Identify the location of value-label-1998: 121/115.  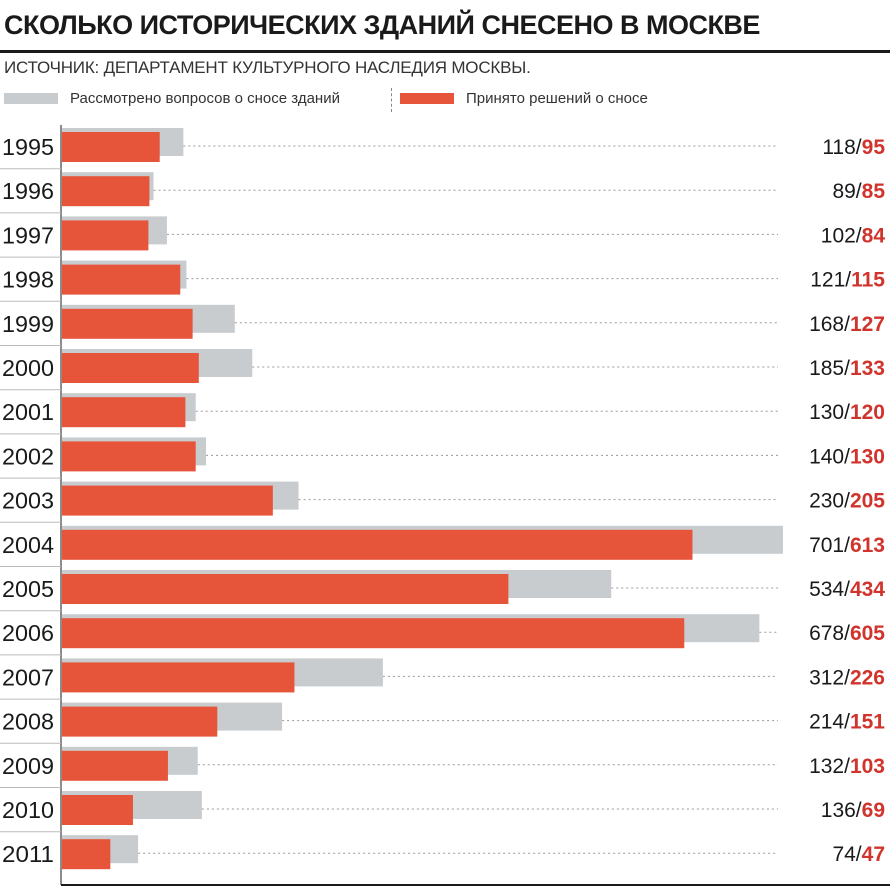
(847, 280).